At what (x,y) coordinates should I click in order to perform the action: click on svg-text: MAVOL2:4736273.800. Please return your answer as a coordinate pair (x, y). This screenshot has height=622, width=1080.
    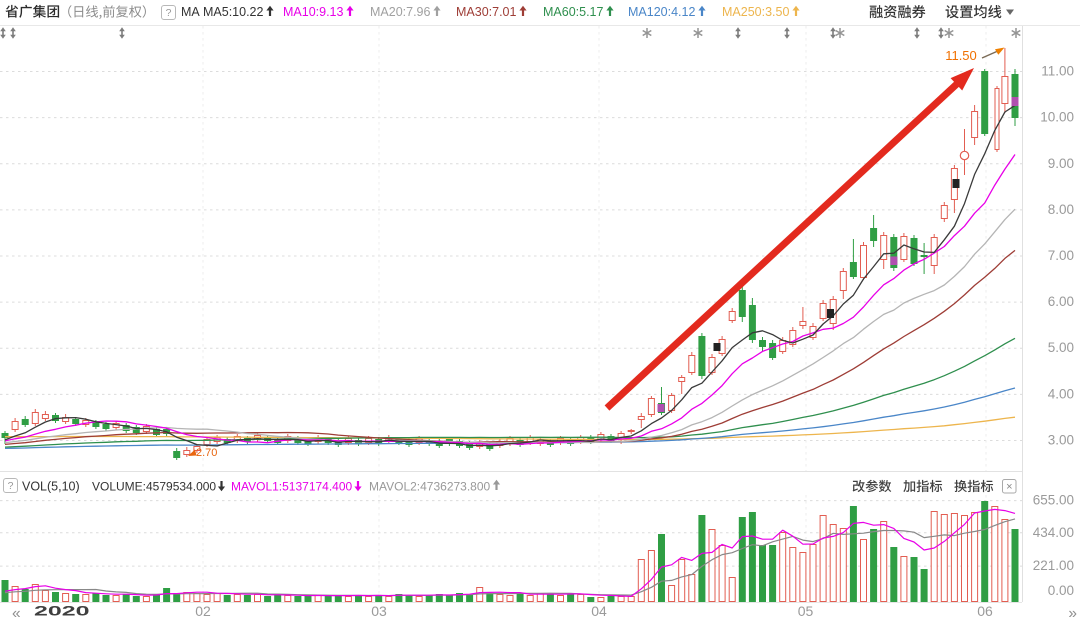
    Looking at the image, I should click on (430, 487).